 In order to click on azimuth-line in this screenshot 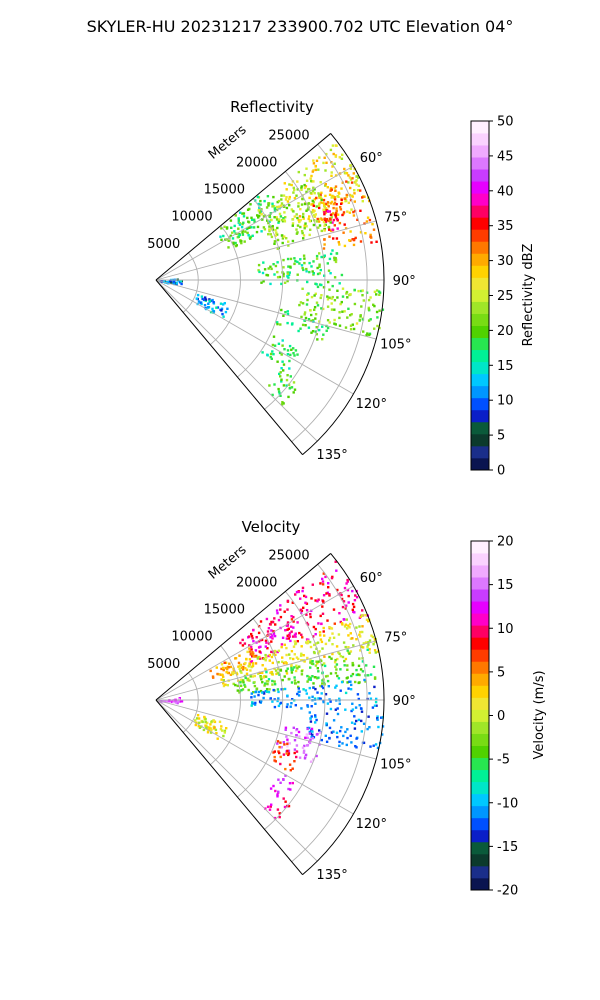, I will do `click(266, 729)`.